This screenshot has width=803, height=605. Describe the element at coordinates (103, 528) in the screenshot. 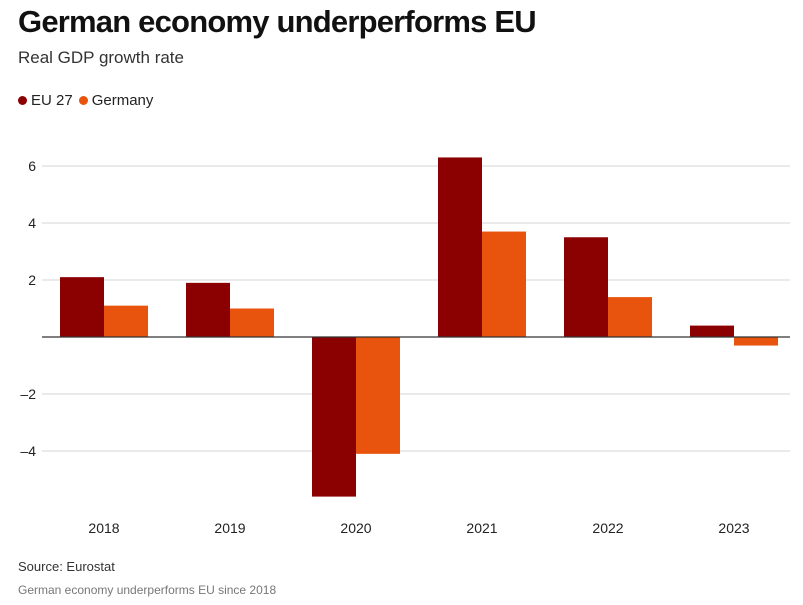

I see `x-tick-label: 2018` at that location.